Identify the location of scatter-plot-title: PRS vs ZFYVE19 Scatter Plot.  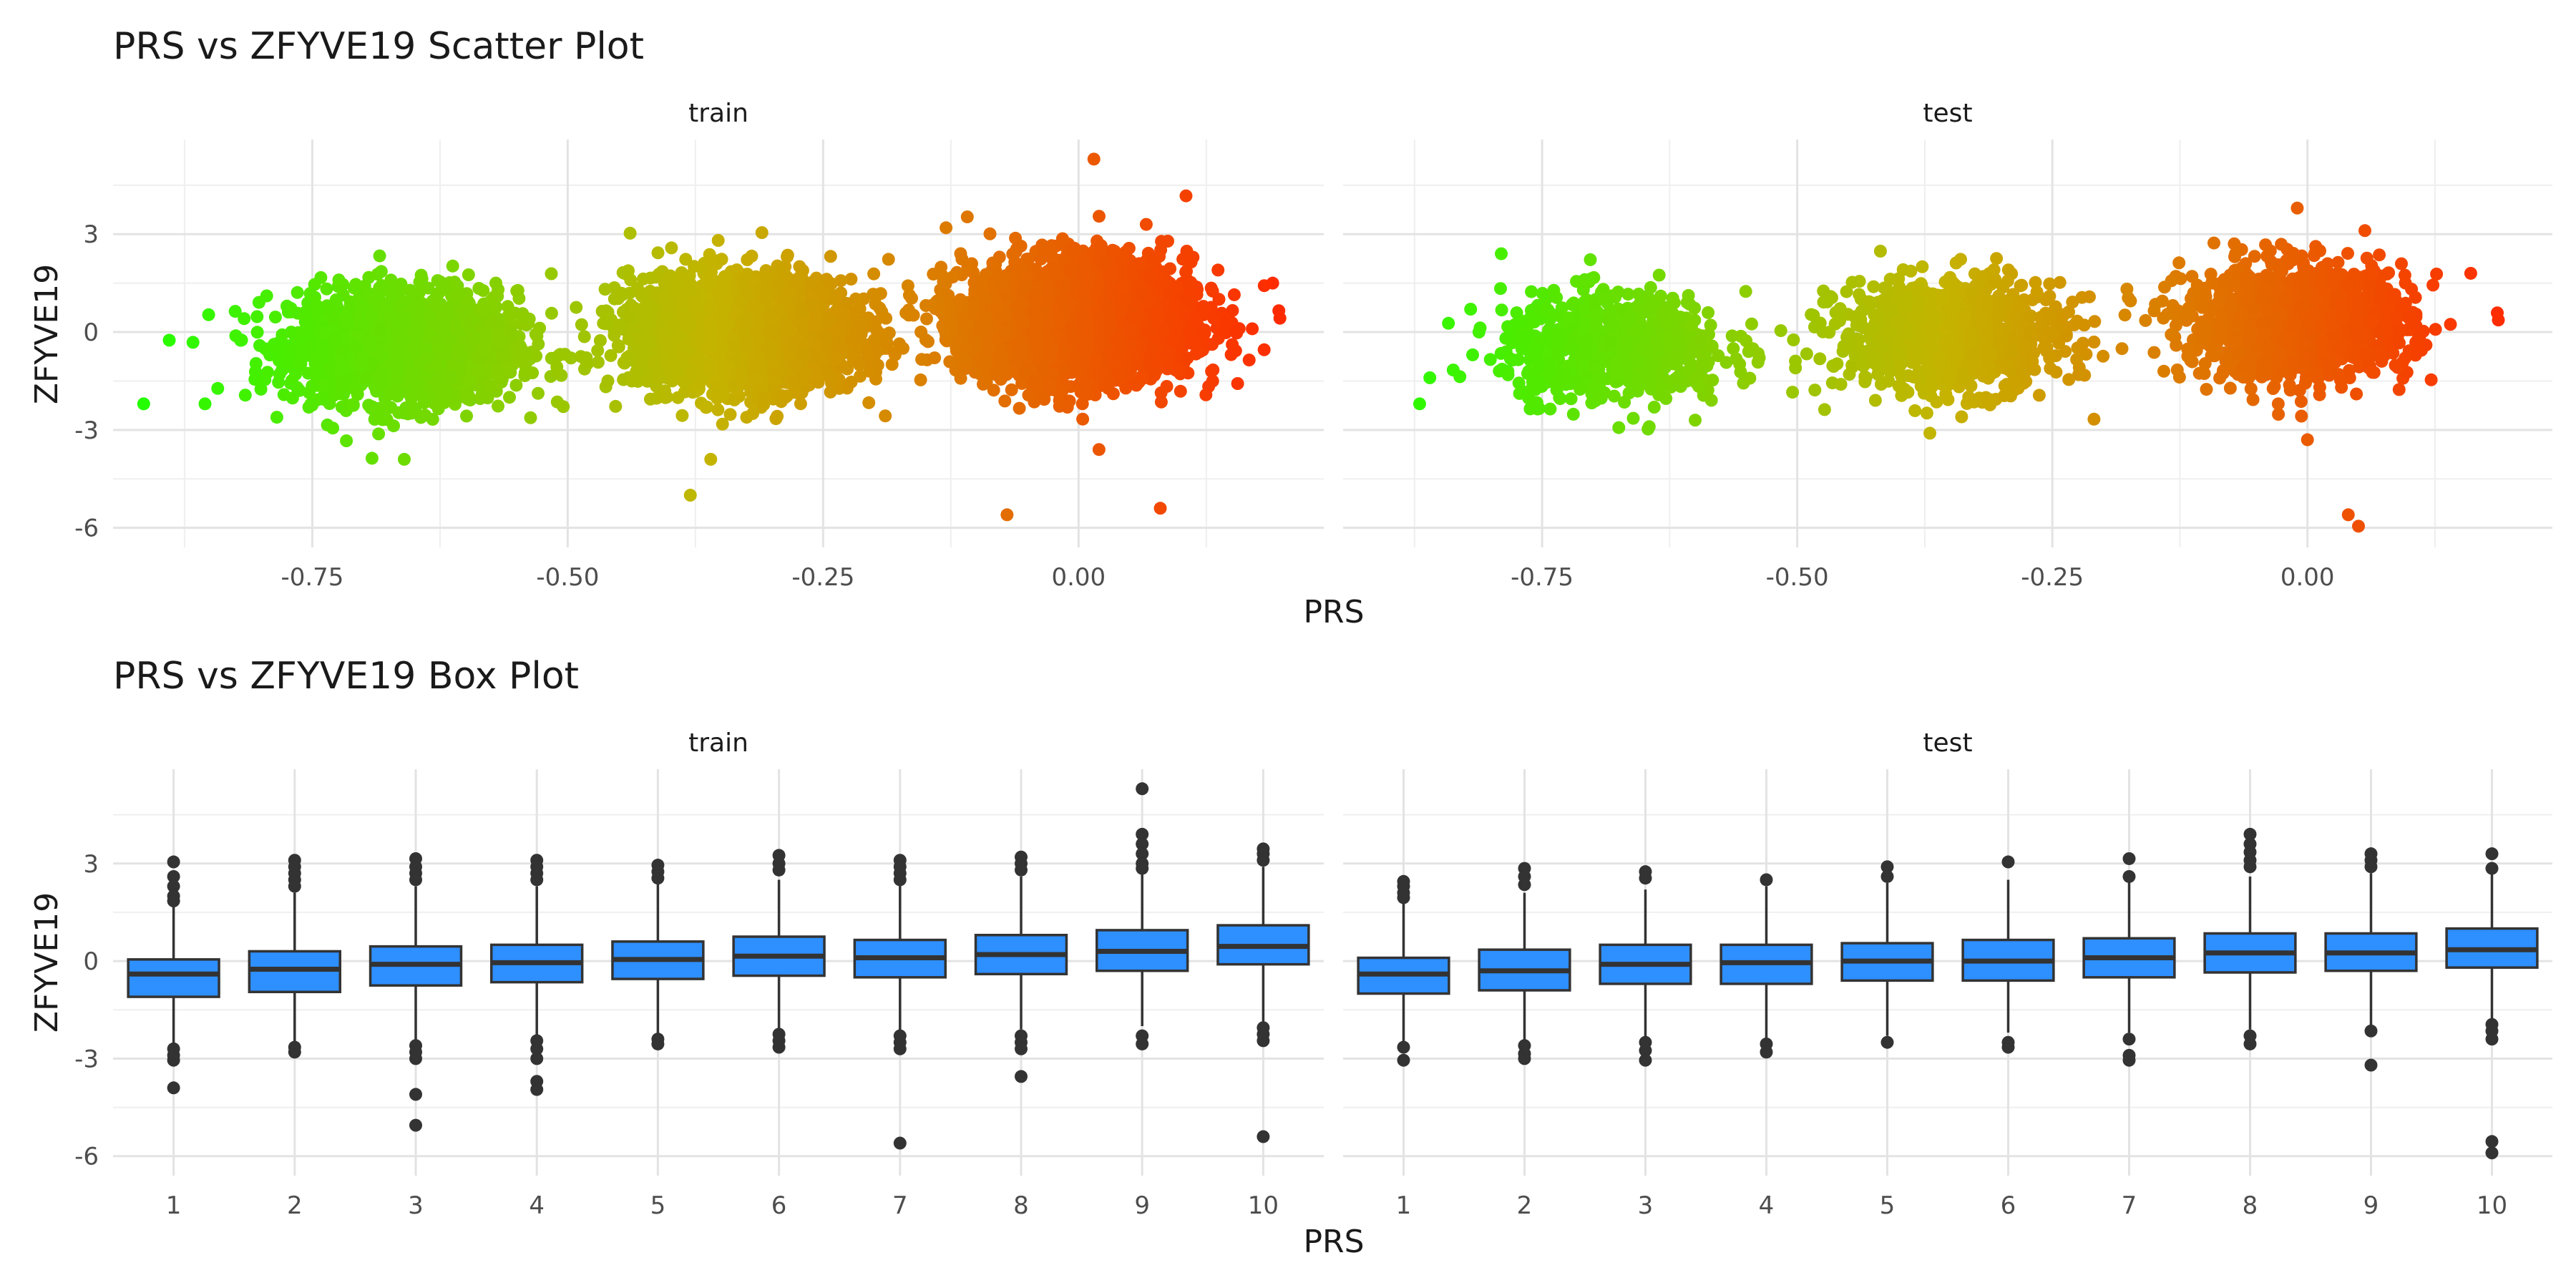
(378, 46).